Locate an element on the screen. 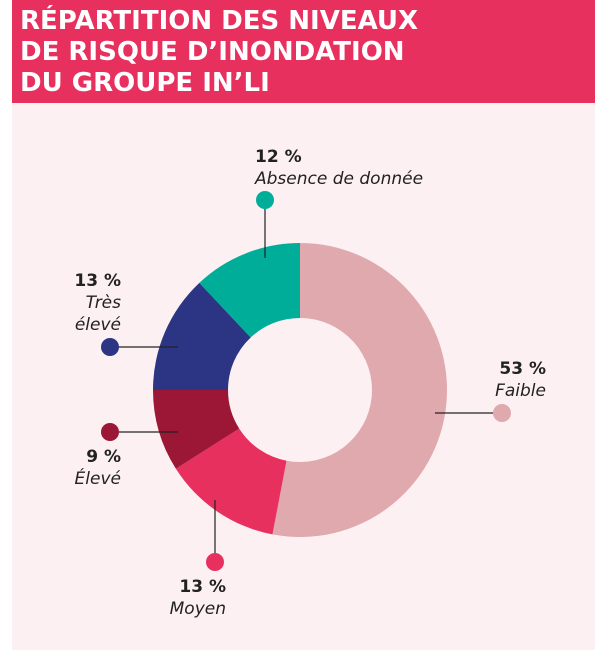 This screenshot has height=650, width=595. slice-label: 9 % Élevé is located at coordinates (98, 468).